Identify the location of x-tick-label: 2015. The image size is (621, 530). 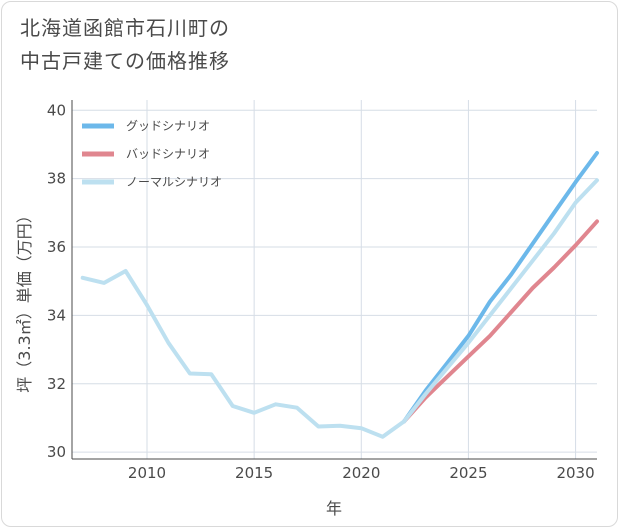
(254, 473).